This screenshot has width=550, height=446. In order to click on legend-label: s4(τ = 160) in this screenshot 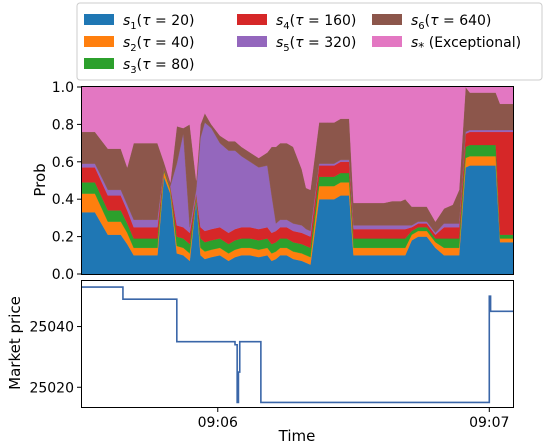, I will do `click(316, 22)`.